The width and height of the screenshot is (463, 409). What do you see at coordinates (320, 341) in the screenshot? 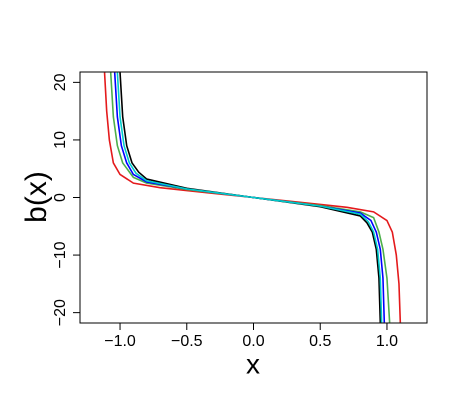
I see `x-tick-label: 0.5` at bounding box center [320, 341].